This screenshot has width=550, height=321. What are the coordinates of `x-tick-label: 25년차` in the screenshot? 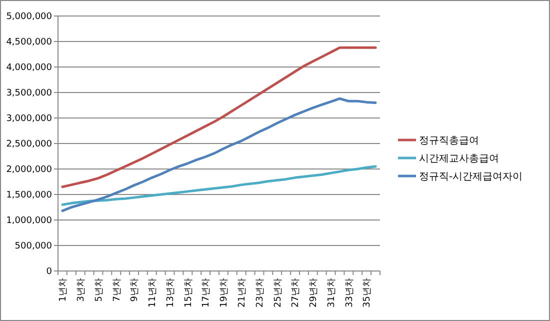 It's located at (278, 293).